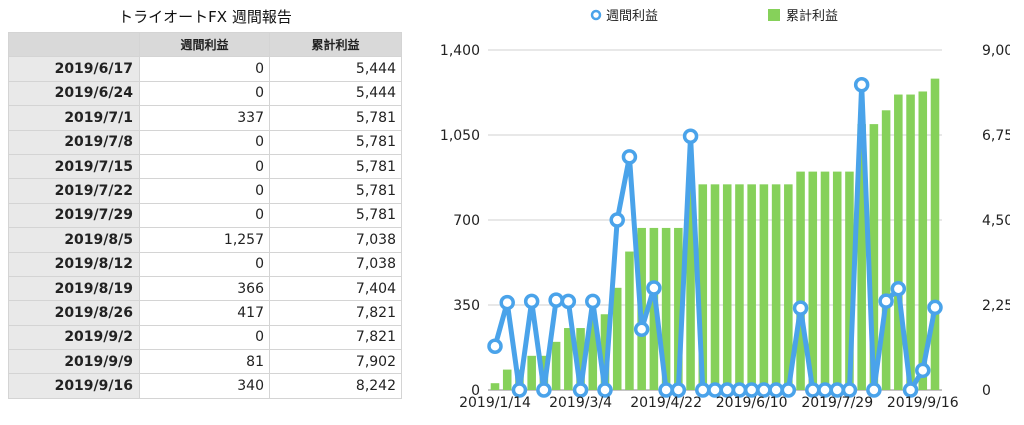 Image resolution: width=1024 pixels, height=425 pixels. What do you see at coordinates (74, 337) in the screenshot?
I see `row-date-cell: 2019/9/2` at bounding box center [74, 337].